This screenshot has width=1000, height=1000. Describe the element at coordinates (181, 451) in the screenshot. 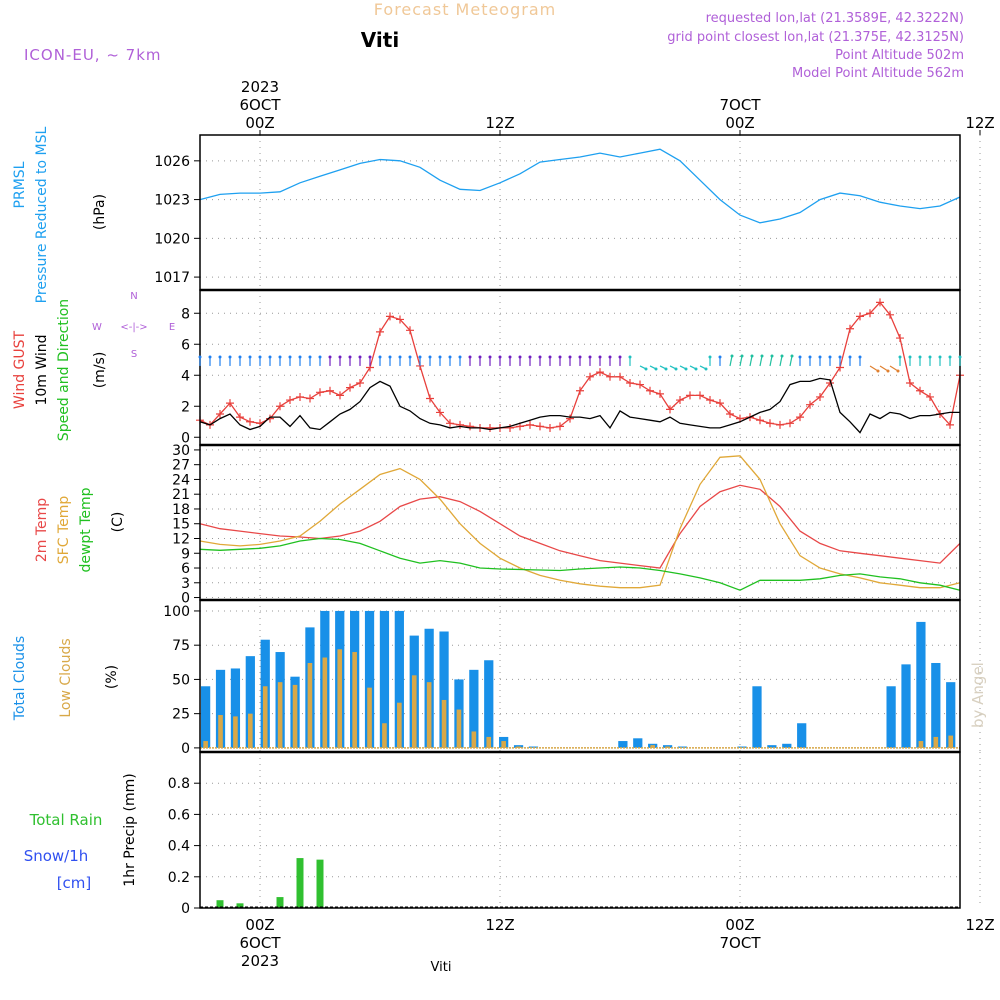

I see `y-tick-label: 30` at that location.